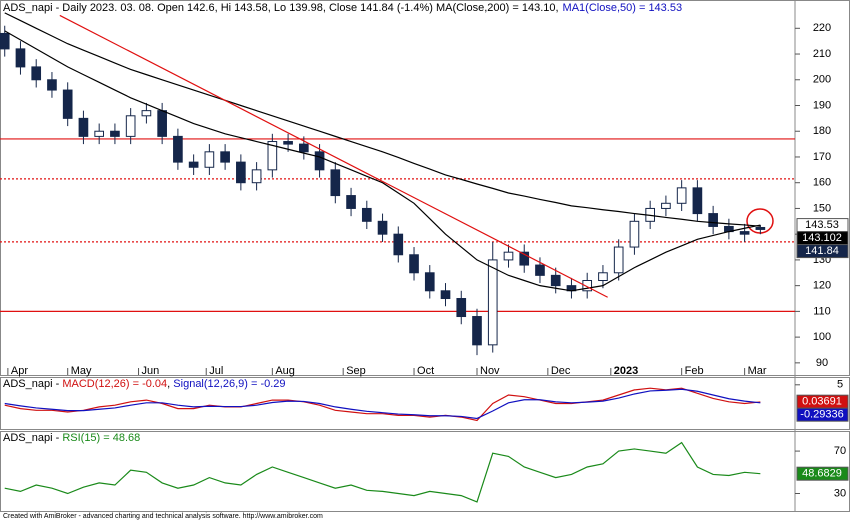 This screenshot has width=850, height=520. I want to click on panel-title-part: MACD(12,26) = -0.04, so click(114, 384).